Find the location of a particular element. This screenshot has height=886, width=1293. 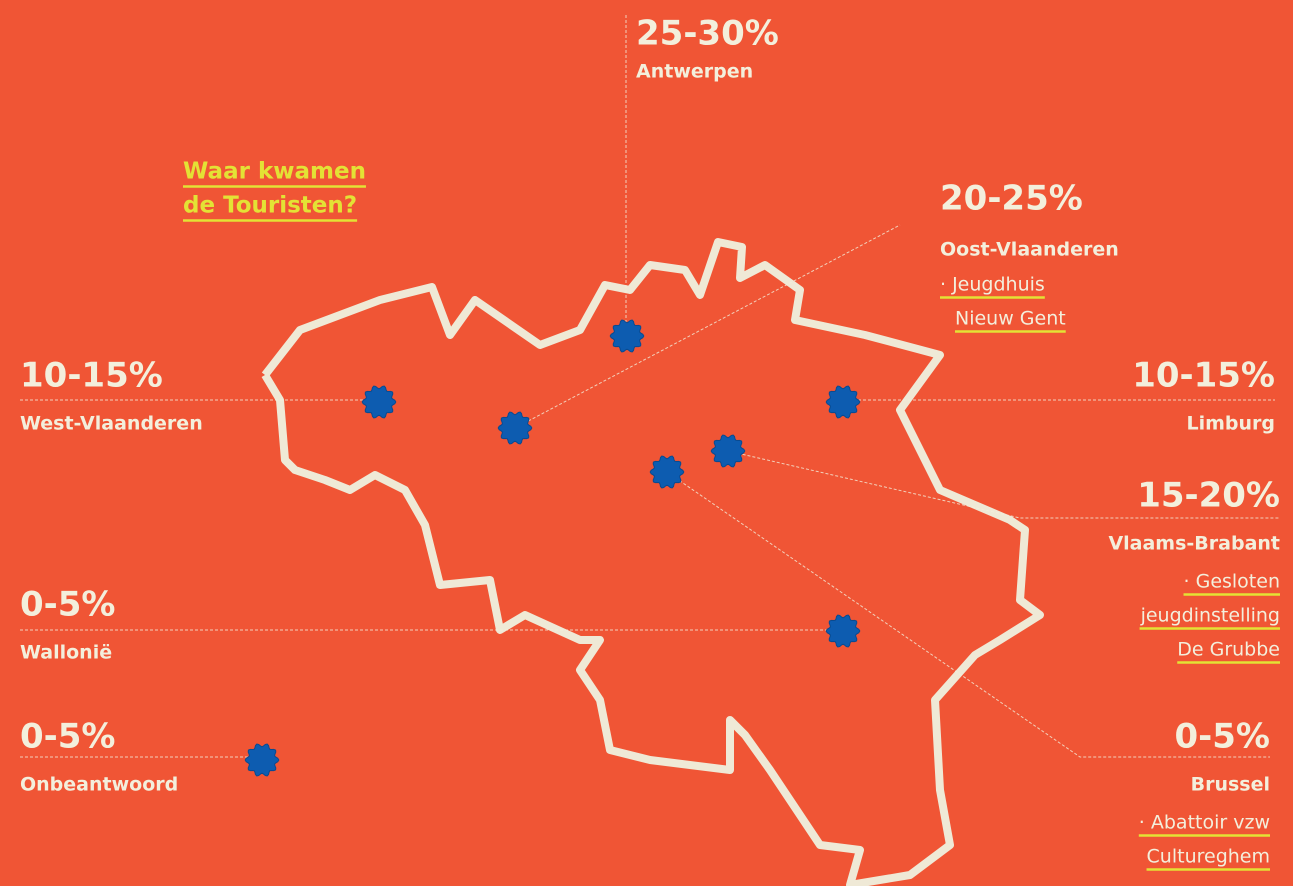

venue-link: jeugdinstelling is located at coordinates (1210, 616).